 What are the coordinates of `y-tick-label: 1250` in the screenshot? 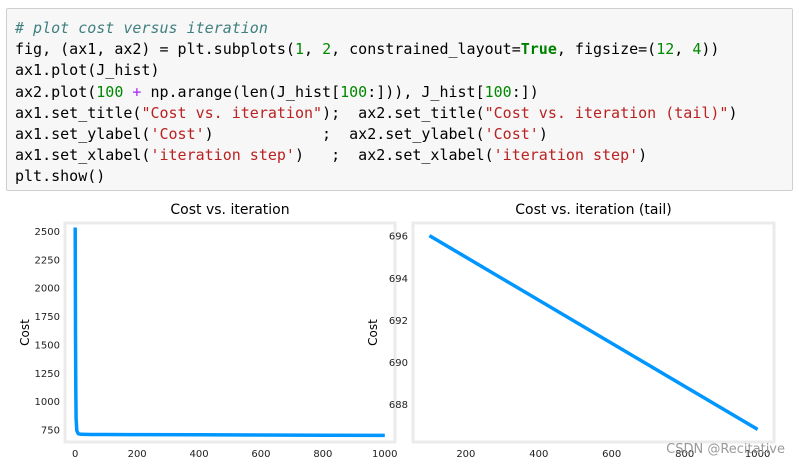 It's located at (47, 374).